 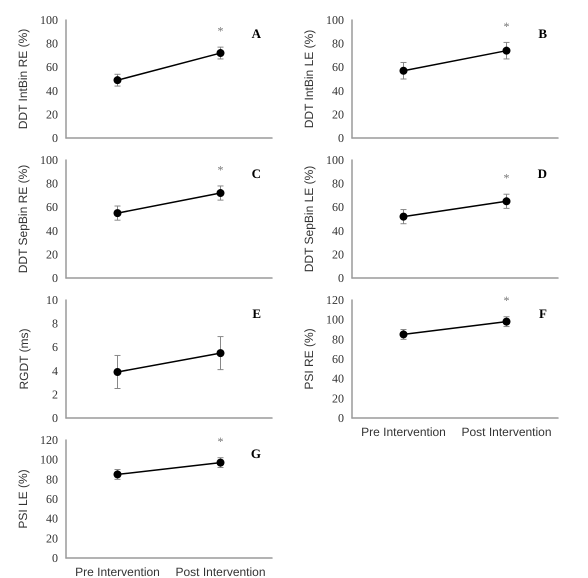 I want to click on y-axis-title: PSI RE (%), so click(x=309, y=359).